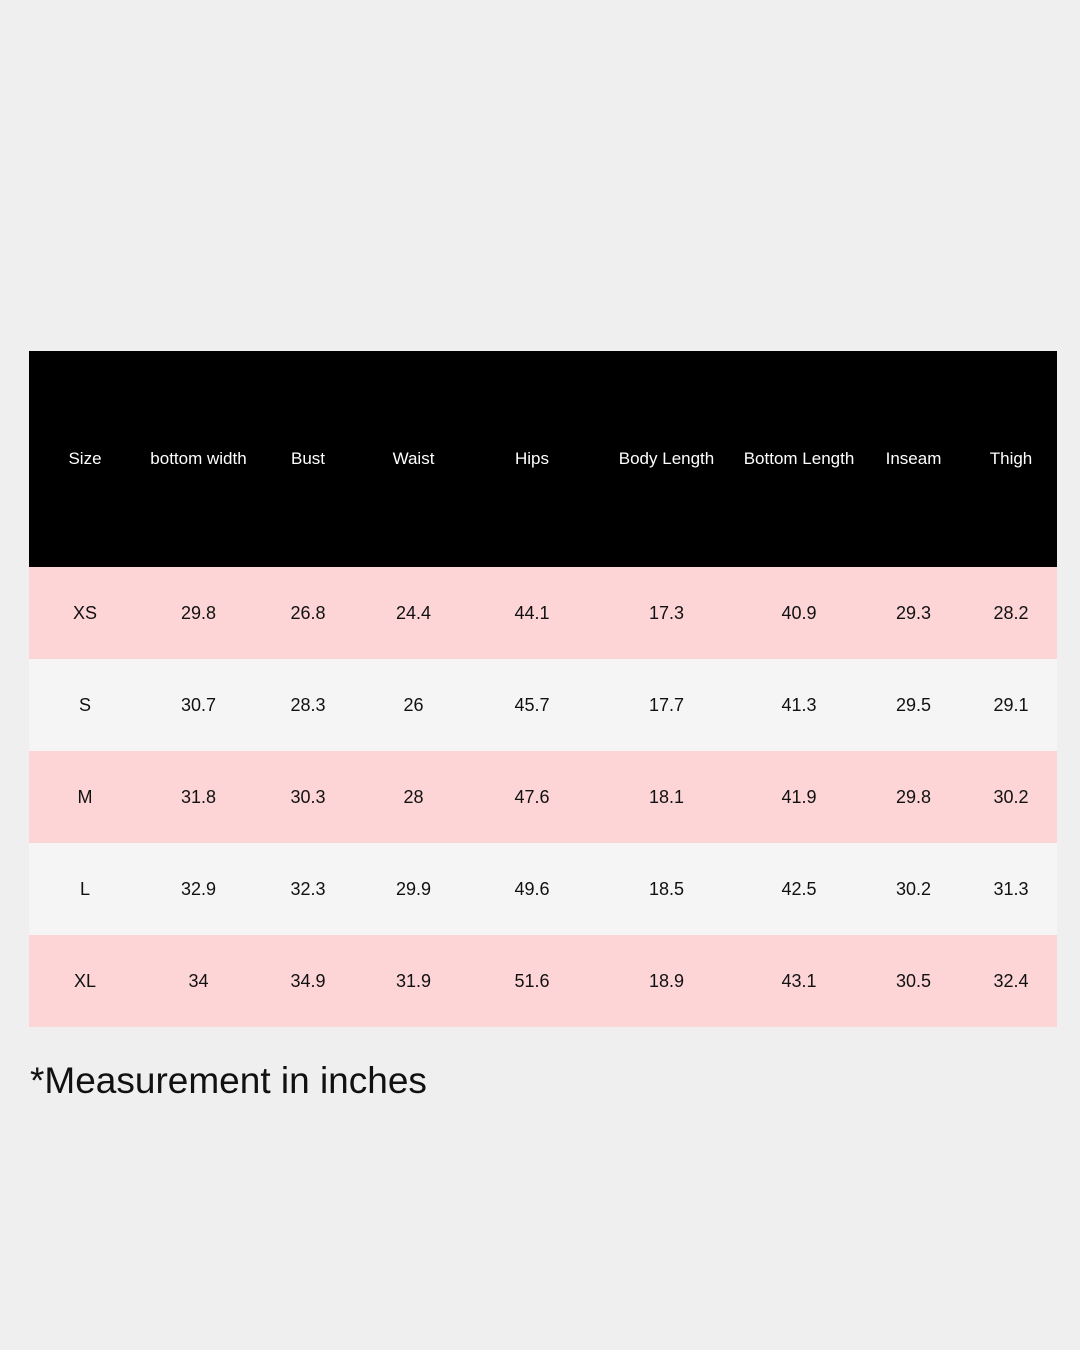 This screenshot has width=1080, height=1350. Describe the element at coordinates (799, 888) in the screenshot. I see `measurement-cell: 42.5` at that location.